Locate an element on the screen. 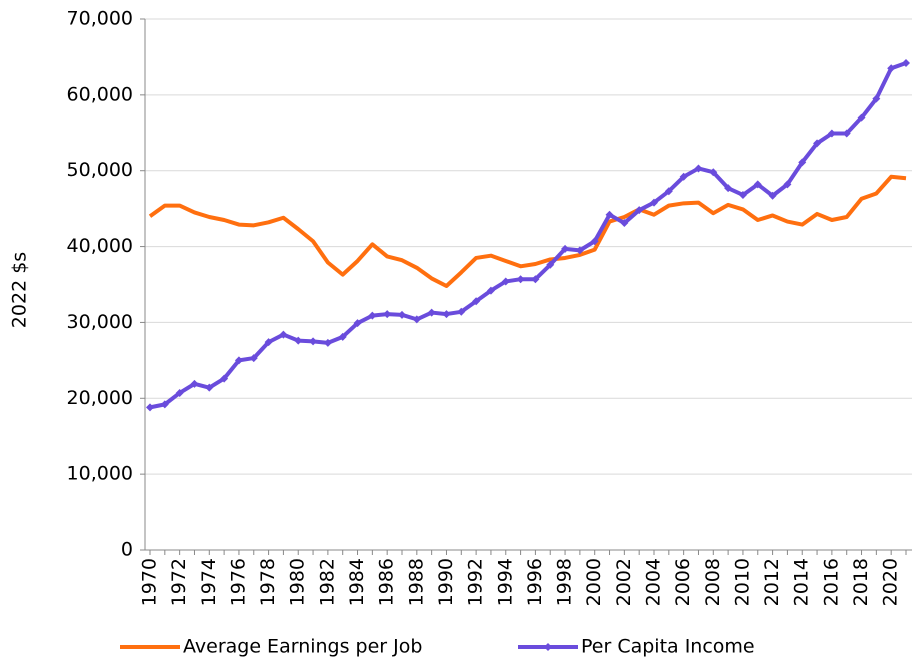 Image resolution: width=917 pixels, height=666 pixels. y-tick-label: 60,000 is located at coordinates (100, 94).